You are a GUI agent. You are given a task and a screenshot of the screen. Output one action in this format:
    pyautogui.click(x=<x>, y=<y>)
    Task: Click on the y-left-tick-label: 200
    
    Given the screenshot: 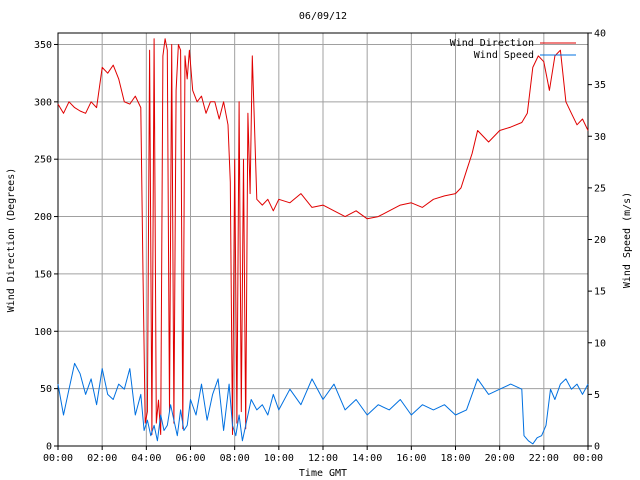 What is the action you would take?
    pyautogui.click(x=43, y=217)
    